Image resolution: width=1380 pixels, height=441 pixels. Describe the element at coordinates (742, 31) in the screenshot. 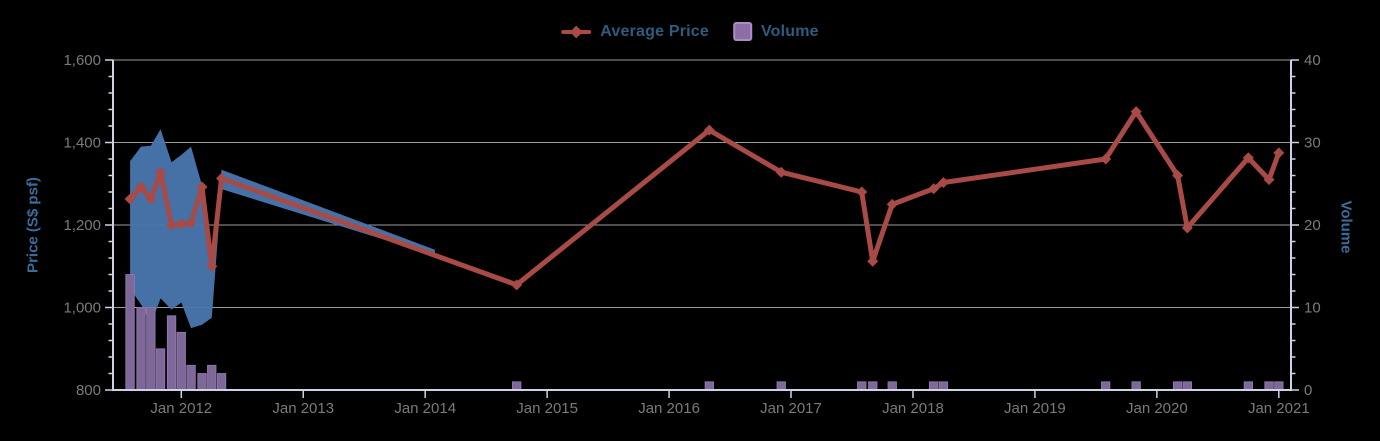

I see `volume-swatch-icon` at that location.